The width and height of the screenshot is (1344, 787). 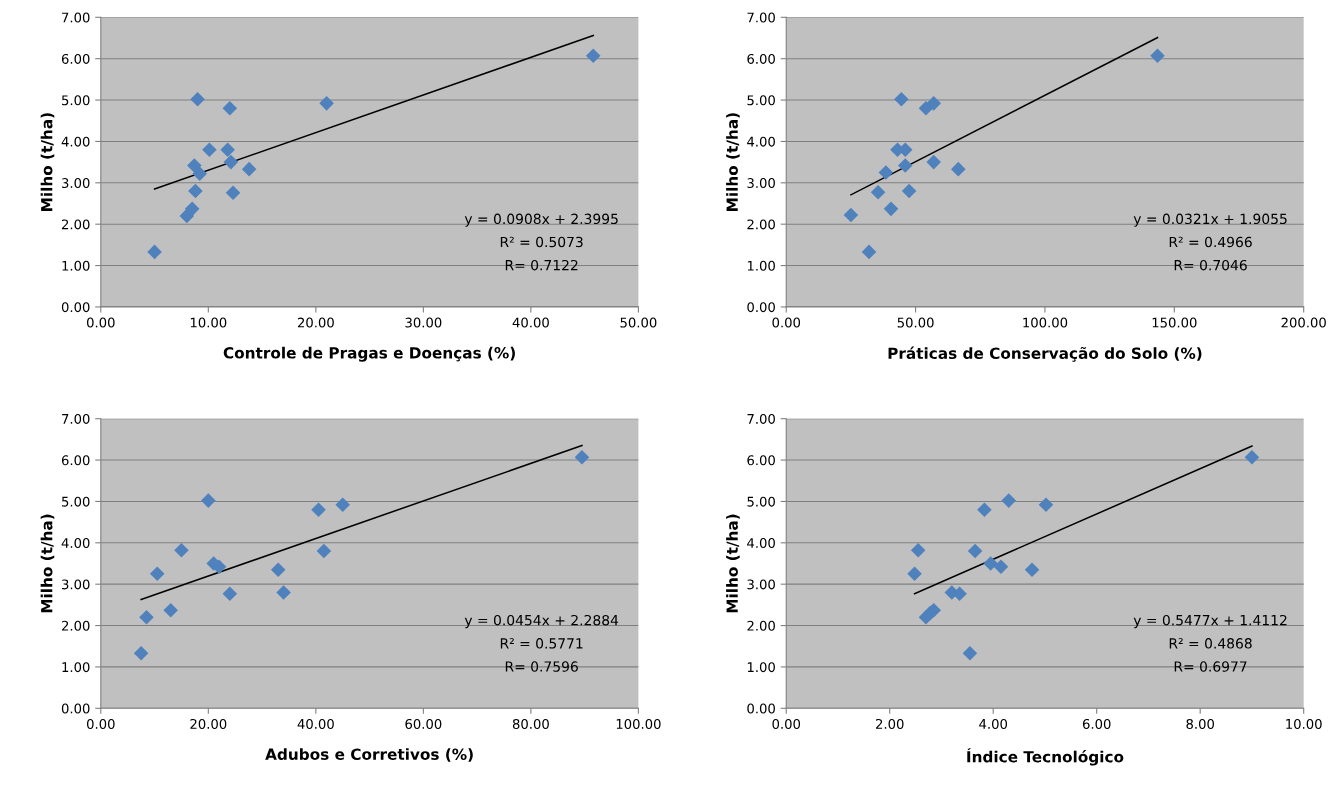 What do you see at coordinates (541, 643) in the screenshot?
I see `annotation: R² = 0.5771` at bounding box center [541, 643].